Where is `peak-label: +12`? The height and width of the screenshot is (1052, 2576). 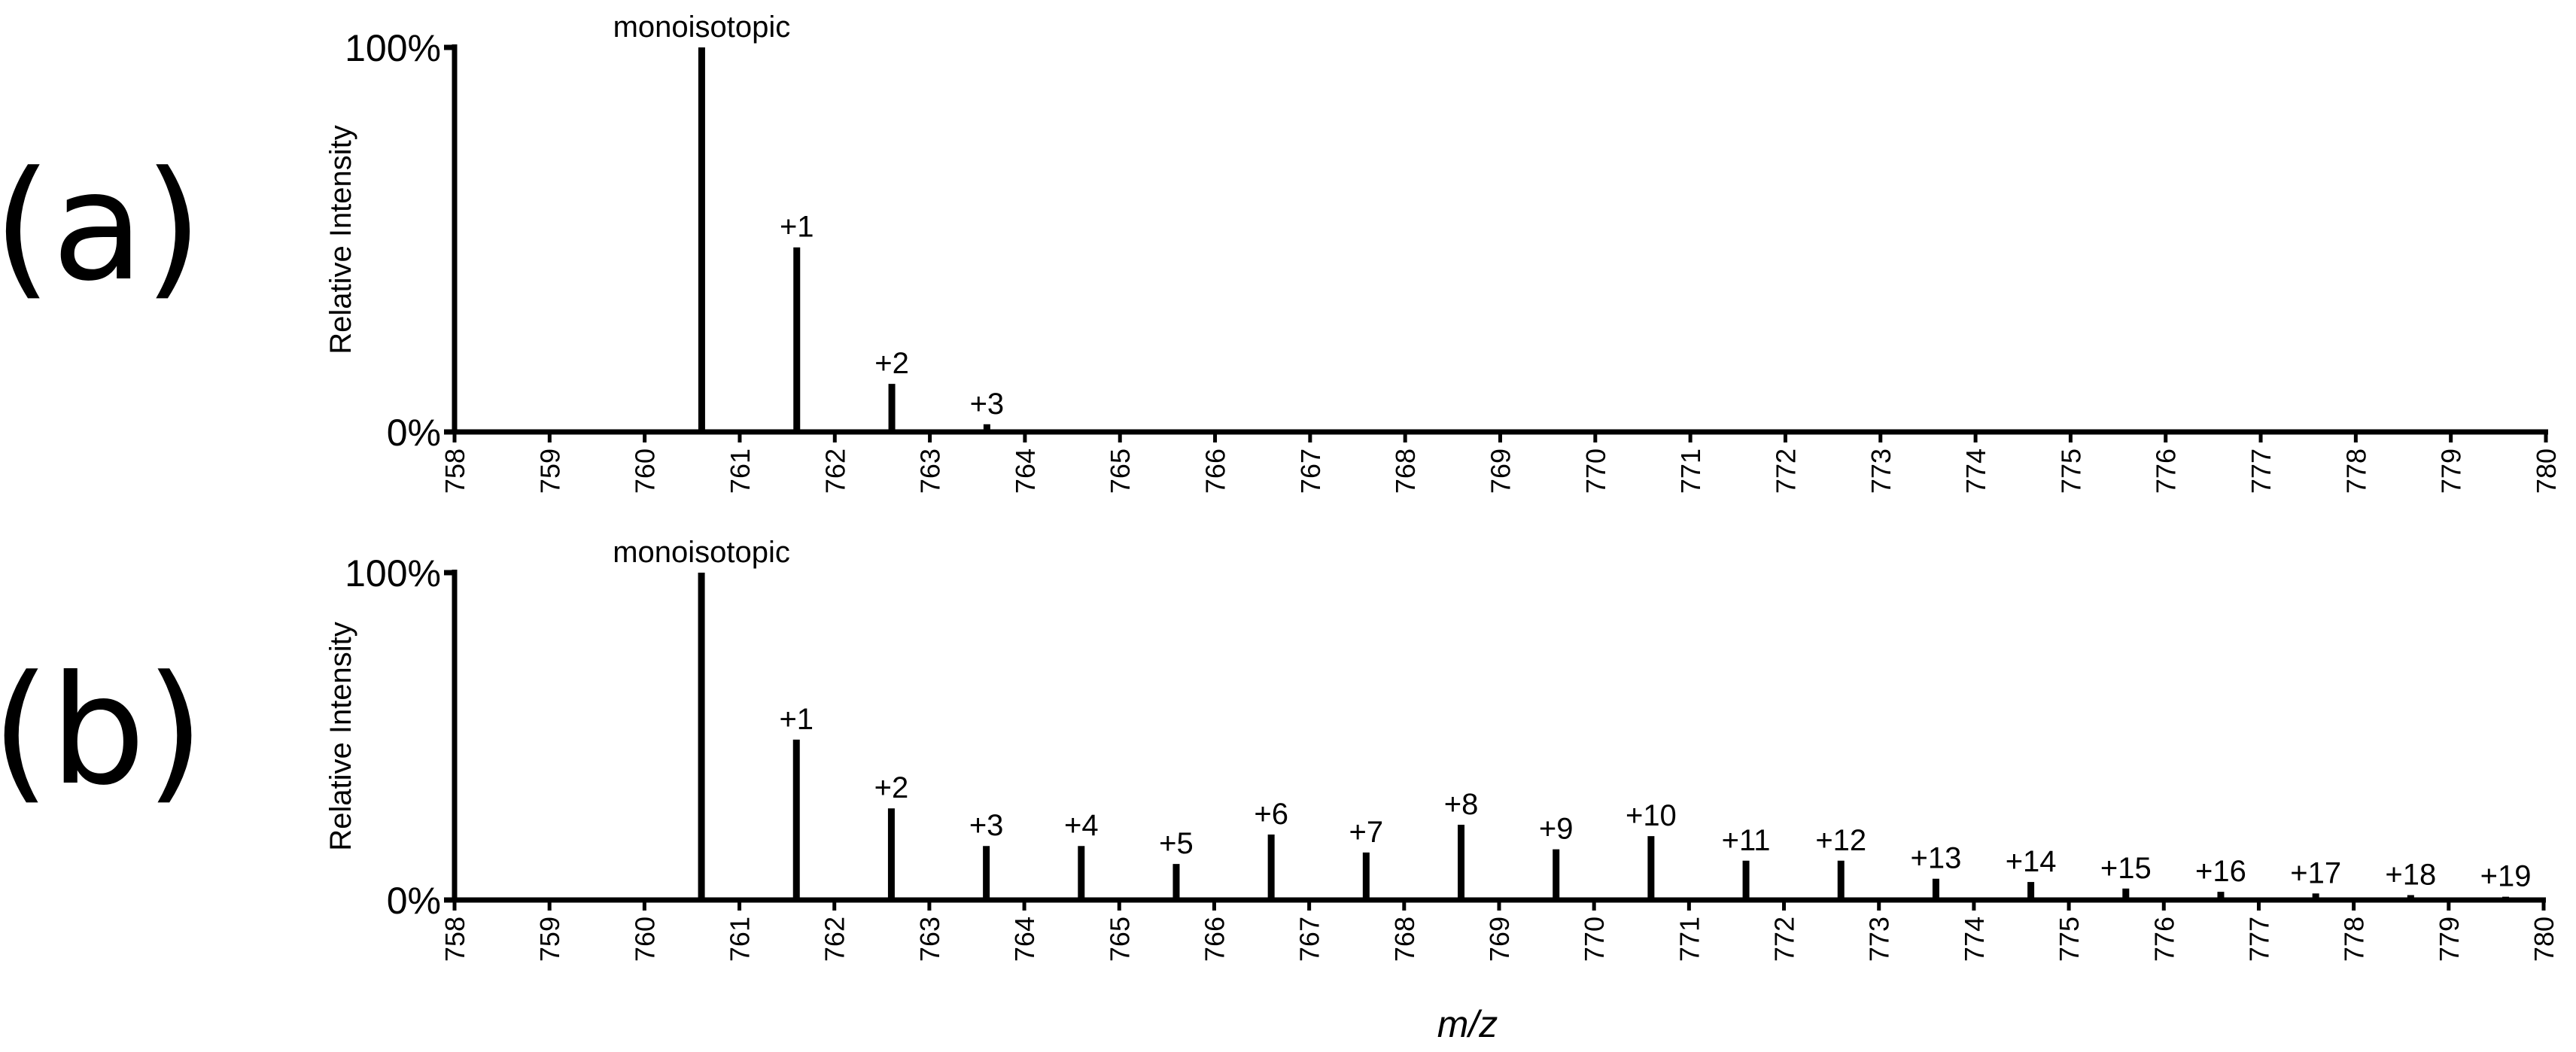 peak-label: +12 is located at coordinates (1840, 841).